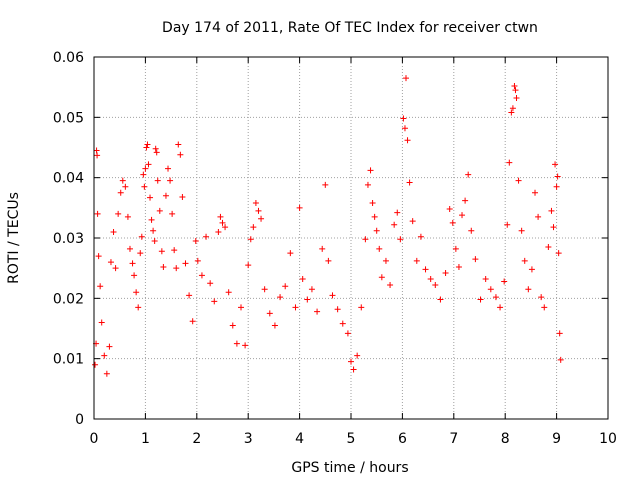 The image size is (640, 485). I want to click on y-tick-label: 0, so click(79, 420).